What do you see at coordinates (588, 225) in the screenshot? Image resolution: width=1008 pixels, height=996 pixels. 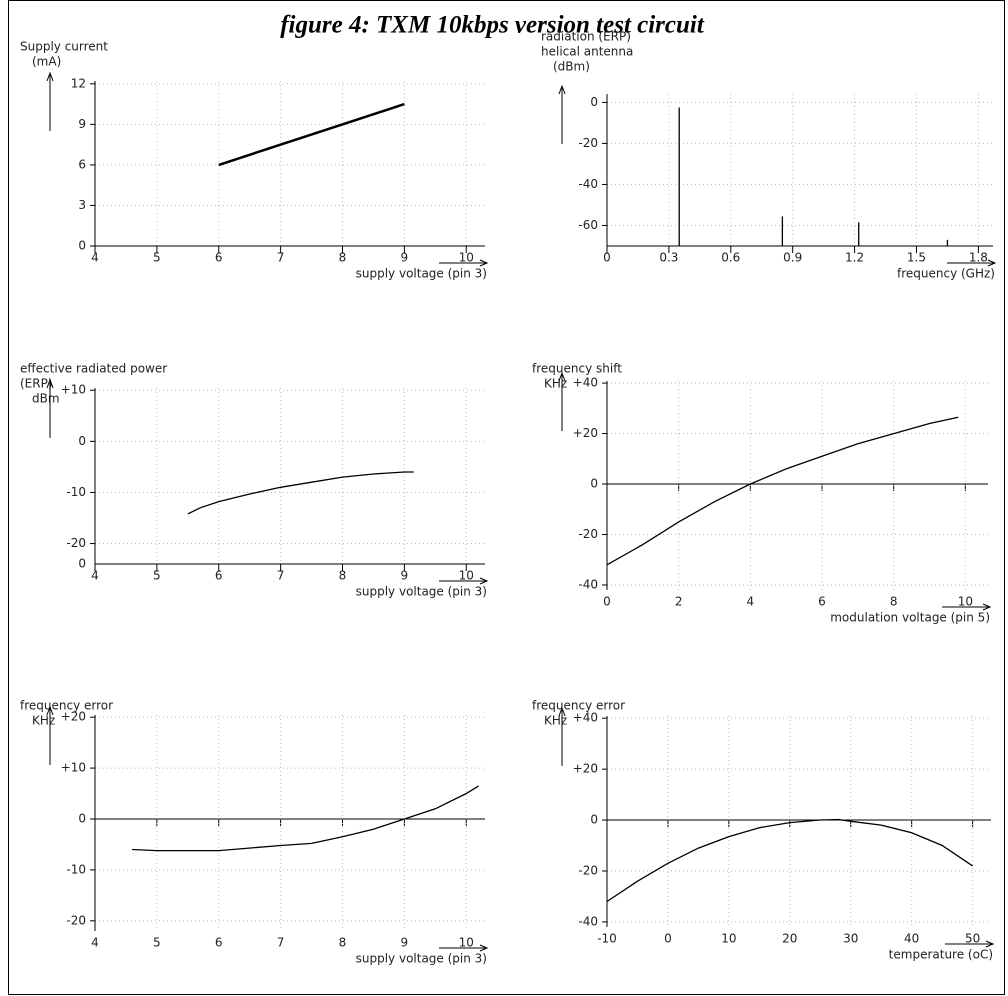 I see `y-tick-label: -60` at bounding box center [588, 225].